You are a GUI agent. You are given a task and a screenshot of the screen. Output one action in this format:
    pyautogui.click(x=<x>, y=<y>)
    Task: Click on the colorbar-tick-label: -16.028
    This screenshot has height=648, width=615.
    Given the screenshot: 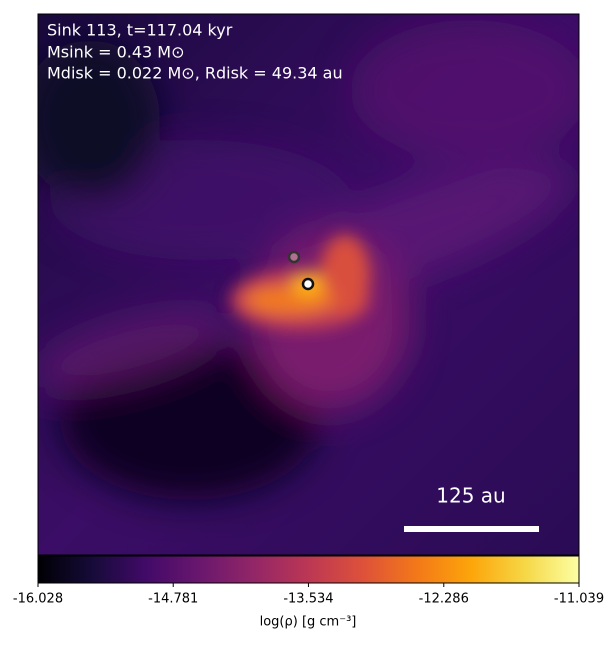 What is the action you would take?
    pyautogui.click(x=38, y=599)
    